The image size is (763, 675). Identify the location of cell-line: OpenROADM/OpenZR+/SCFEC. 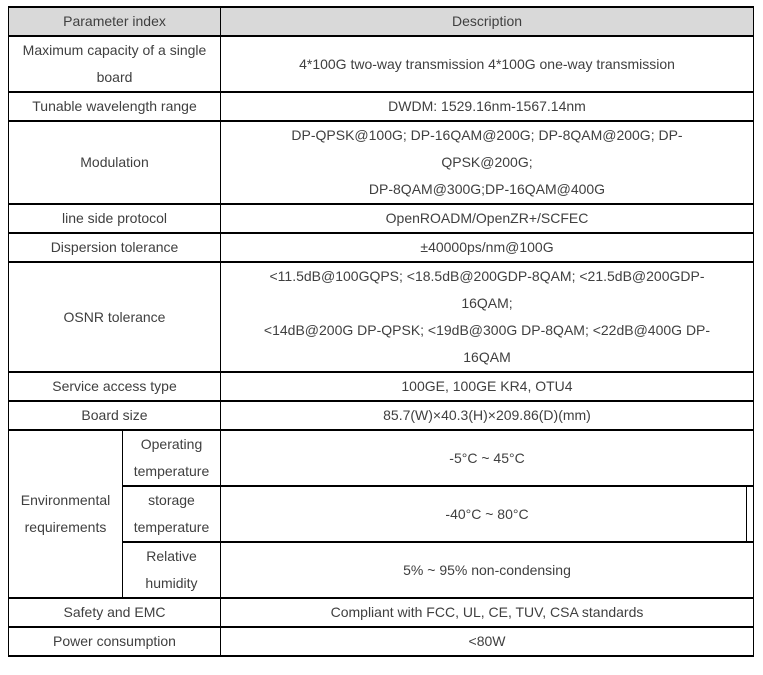
(487, 218).